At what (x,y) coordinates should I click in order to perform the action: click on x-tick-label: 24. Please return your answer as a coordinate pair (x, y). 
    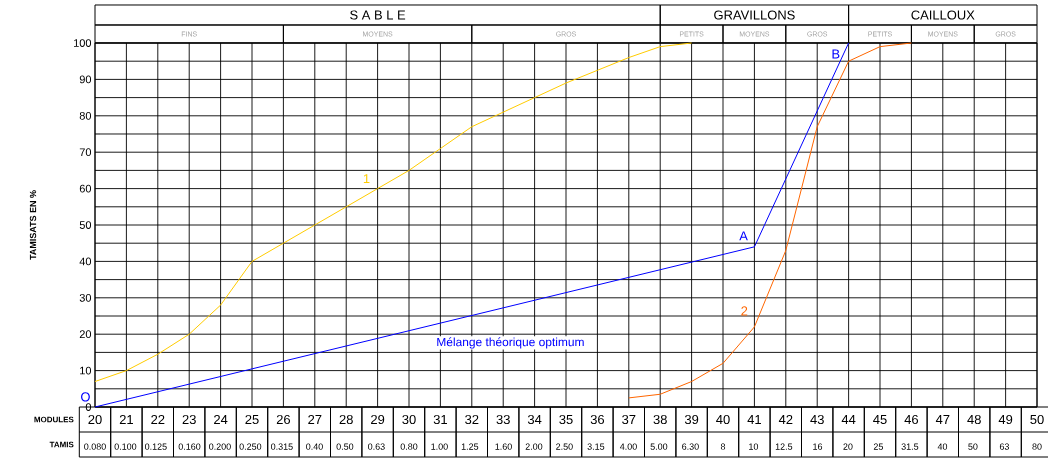
    Looking at the image, I should click on (221, 419).